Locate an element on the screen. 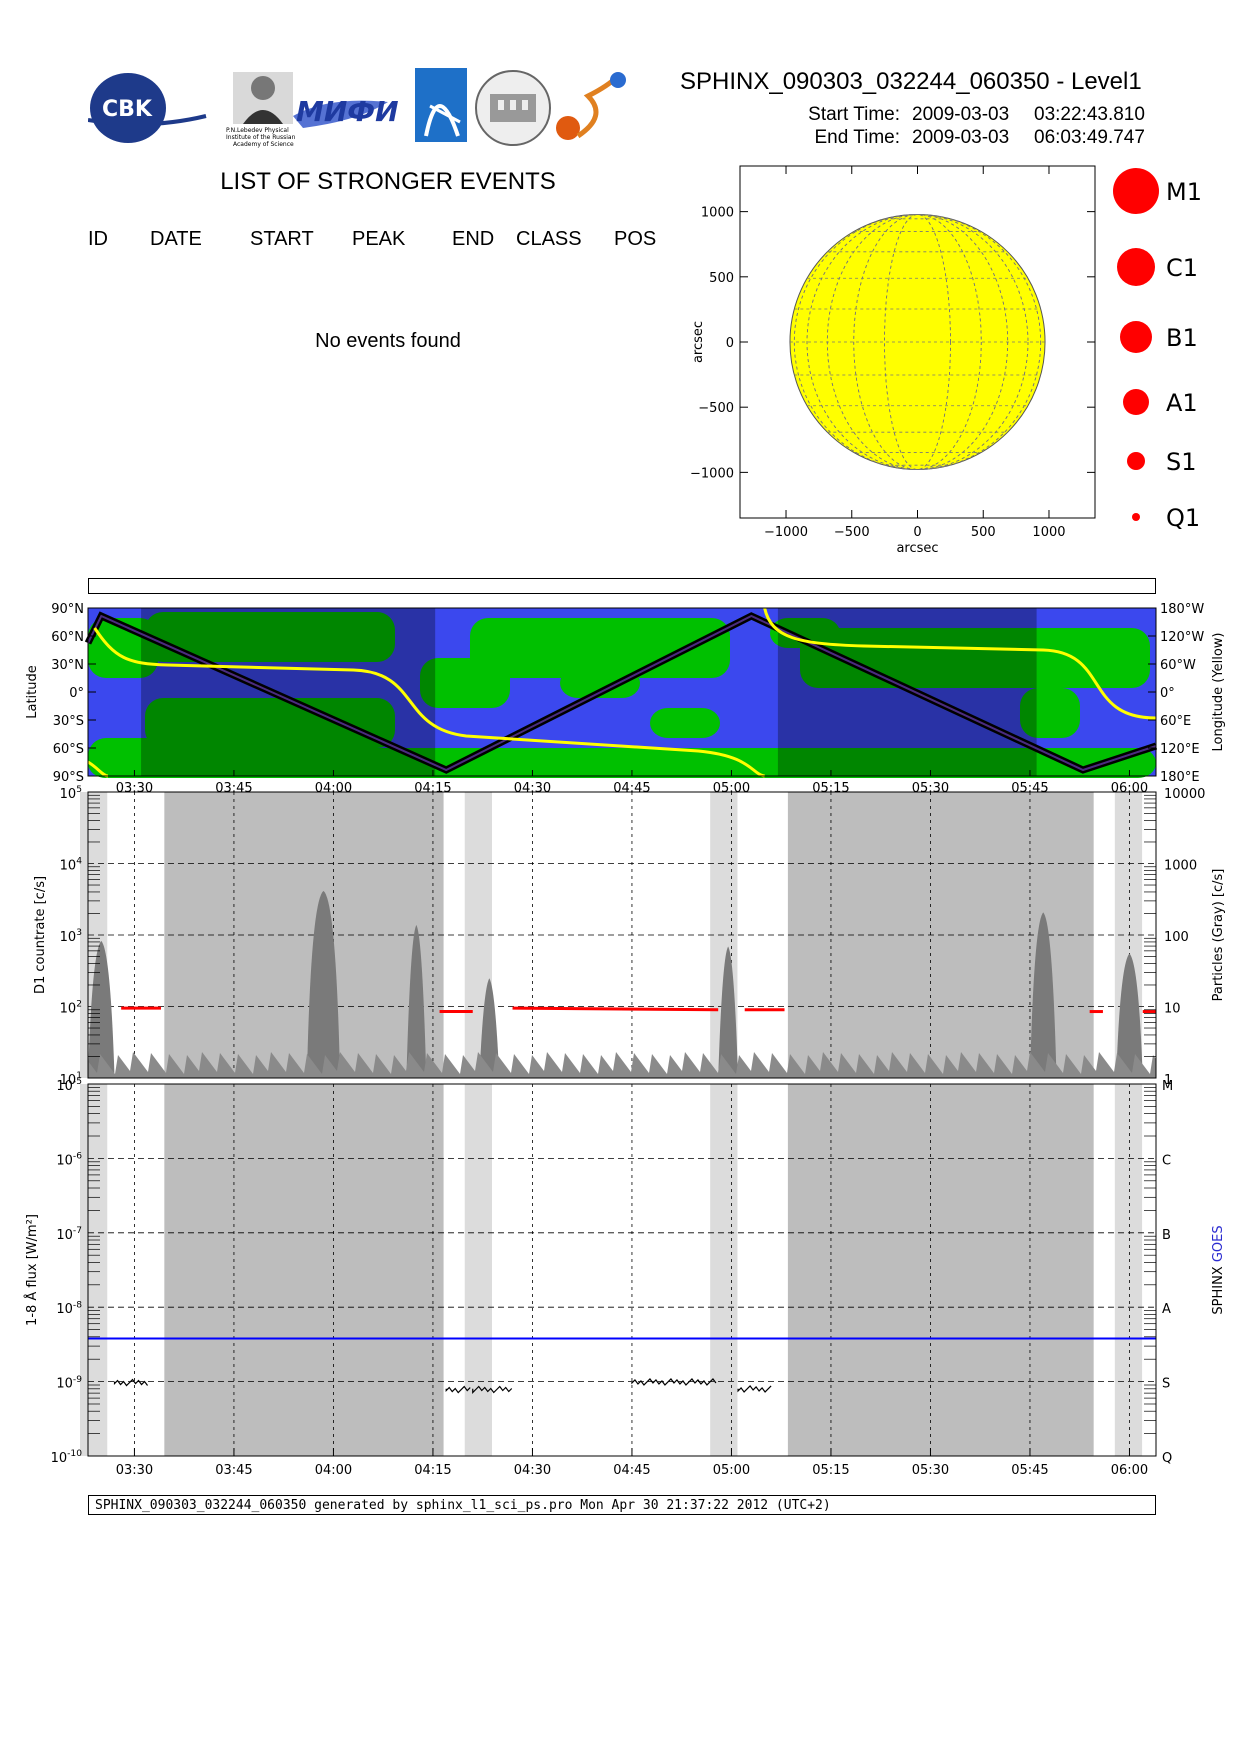 The width and height of the screenshot is (1240, 1754). particle-tick-label: 100 is located at coordinates (1176, 937).